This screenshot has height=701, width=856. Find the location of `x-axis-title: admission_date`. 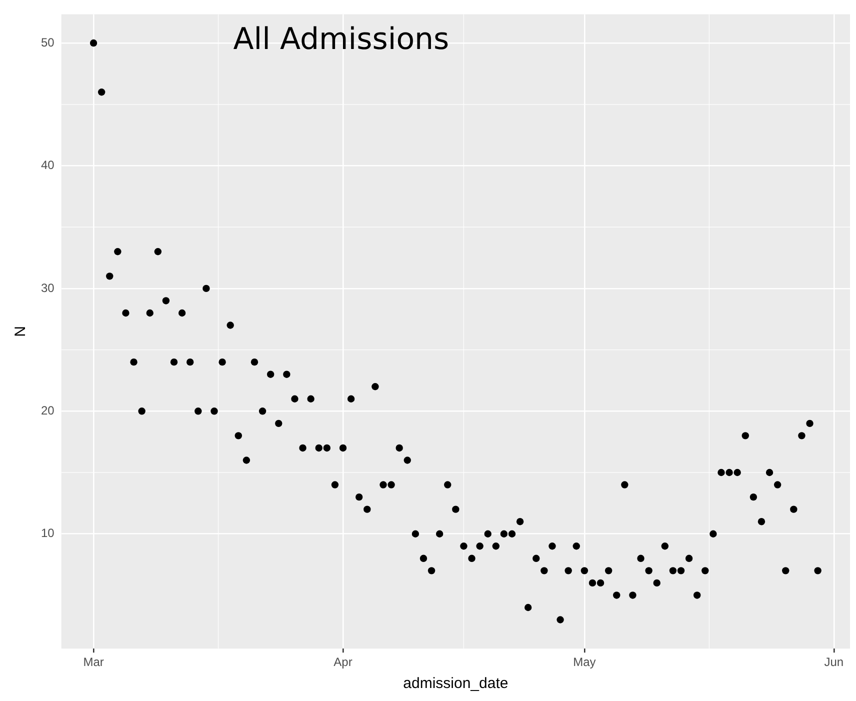

x-axis-title: admission_date is located at coordinates (455, 683).